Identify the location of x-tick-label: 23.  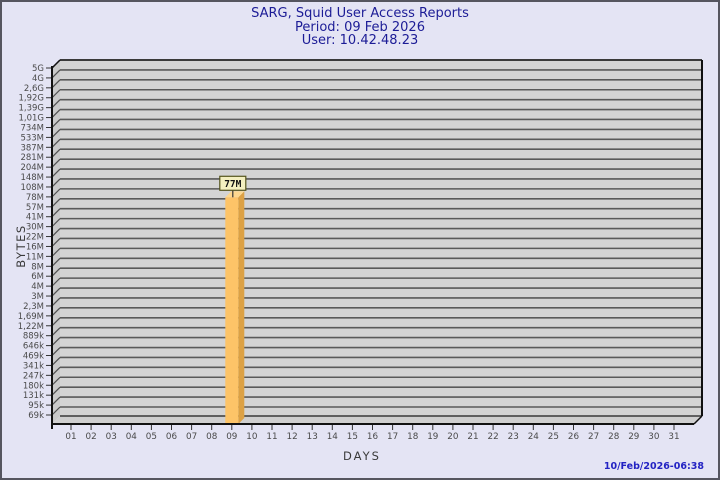
(513, 437).